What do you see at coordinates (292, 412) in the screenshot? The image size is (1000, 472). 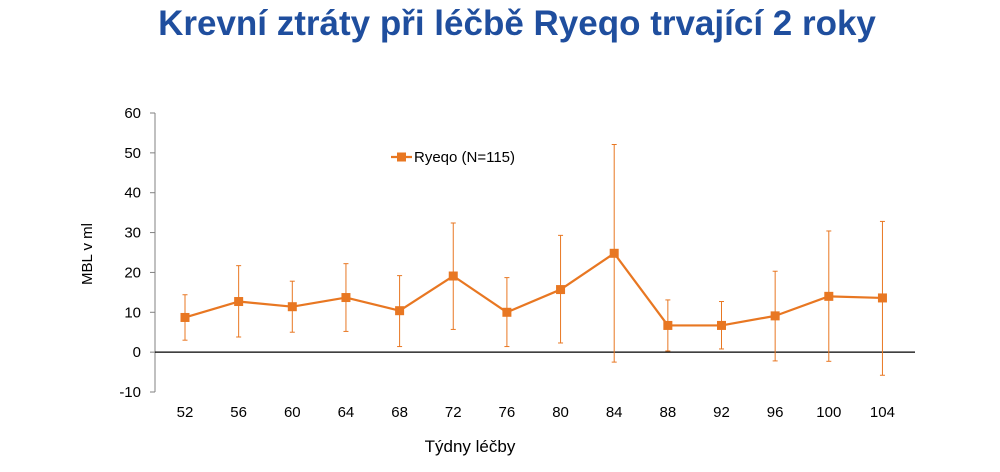 I see `x-tick-label: 60` at bounding box center [292, 412].